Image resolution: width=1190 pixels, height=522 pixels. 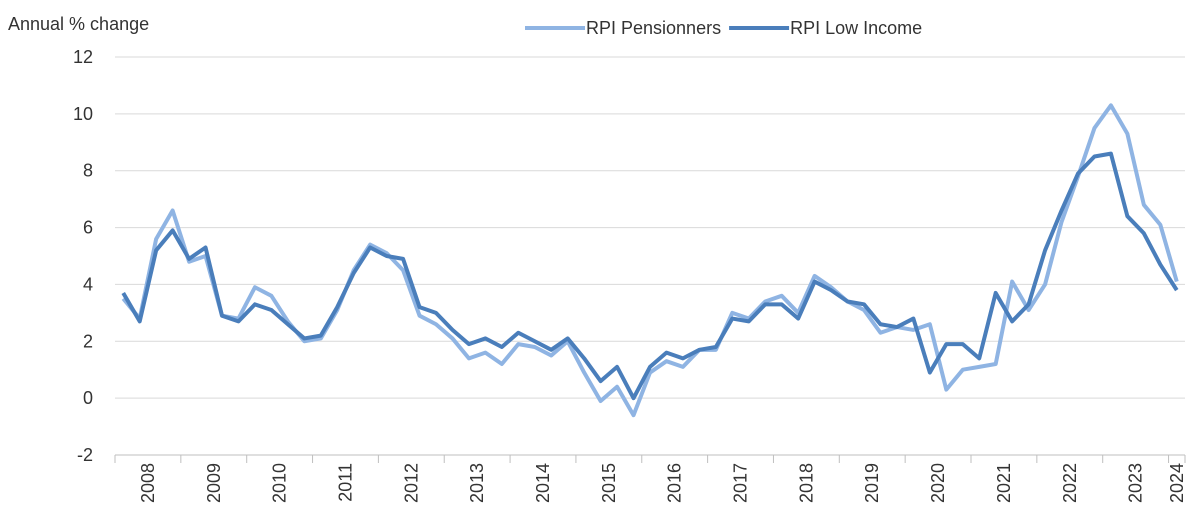 I want to click on y-axis-label: Annual % change, so click(x=78, y=24).